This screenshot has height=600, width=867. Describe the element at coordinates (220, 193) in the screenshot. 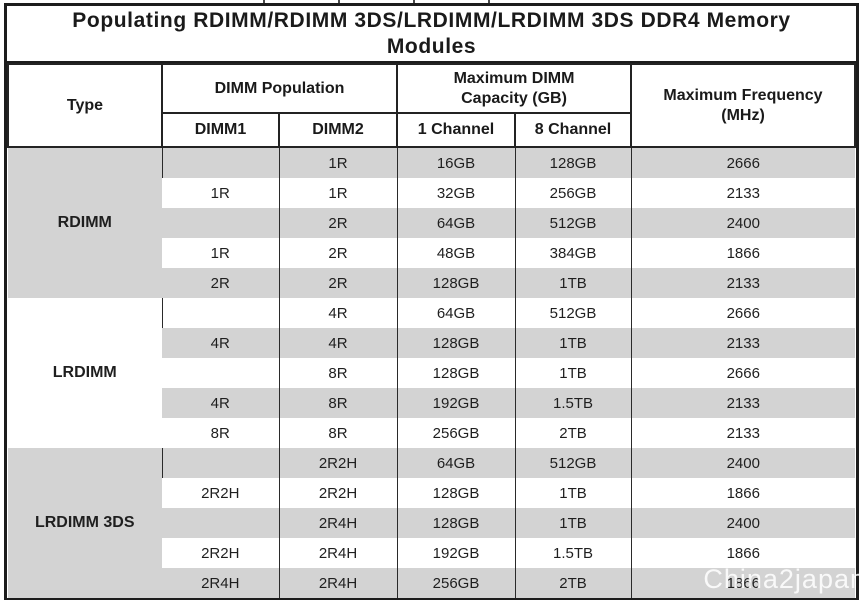

I see `cell-dimm1: 1R` at that location.